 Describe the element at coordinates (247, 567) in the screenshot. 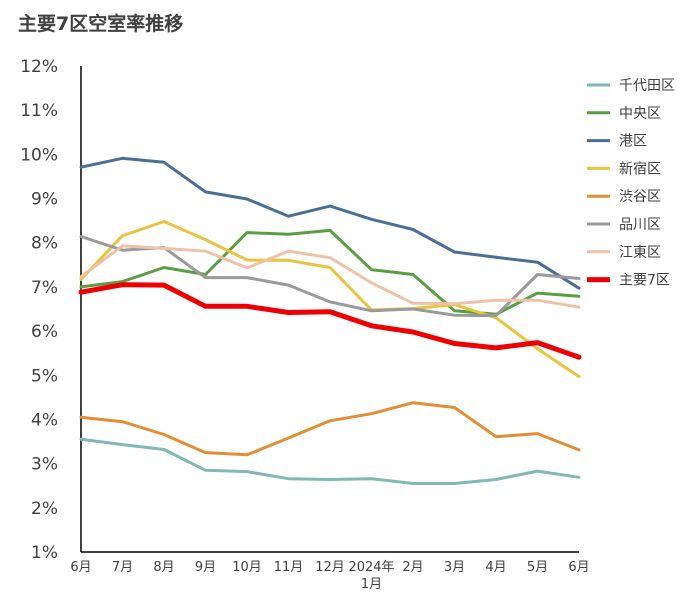

I see `x-tick-label: 10月` at that location.